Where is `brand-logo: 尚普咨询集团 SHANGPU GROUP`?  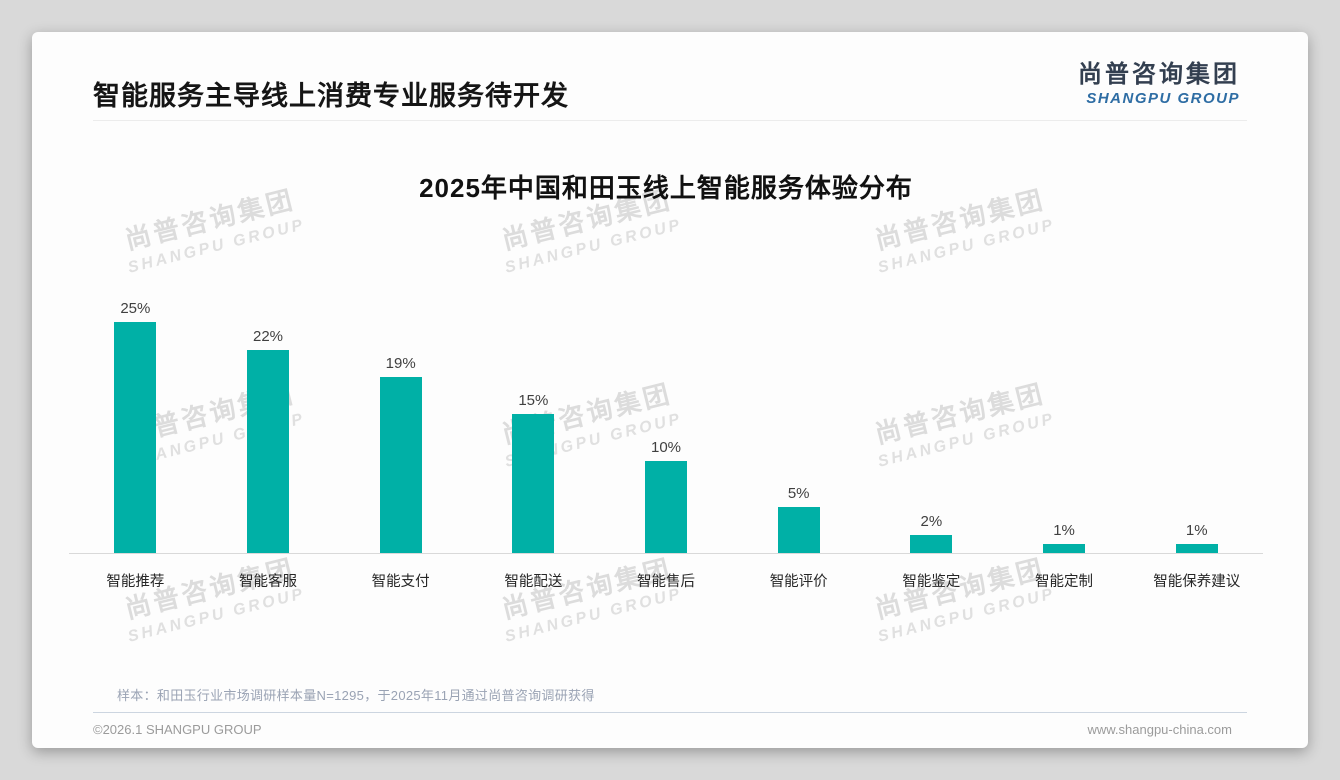
brand-logo: 尚普咨询集团 SHANGPU GROUP is located at coordinates (1159, 80).